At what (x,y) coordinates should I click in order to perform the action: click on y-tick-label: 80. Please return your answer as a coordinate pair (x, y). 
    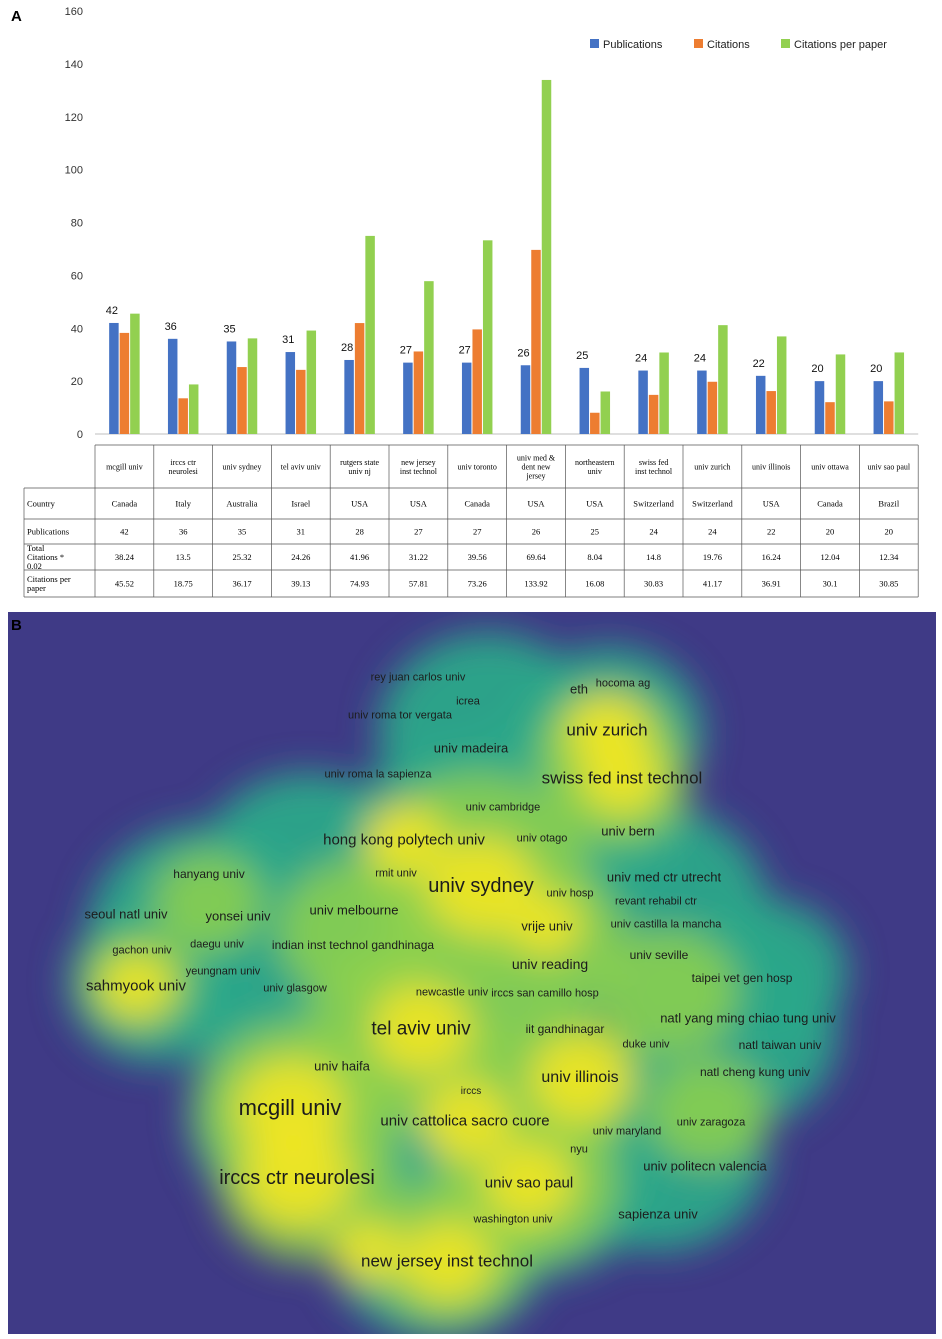
    Looking at the image, I should click on (77, 224).